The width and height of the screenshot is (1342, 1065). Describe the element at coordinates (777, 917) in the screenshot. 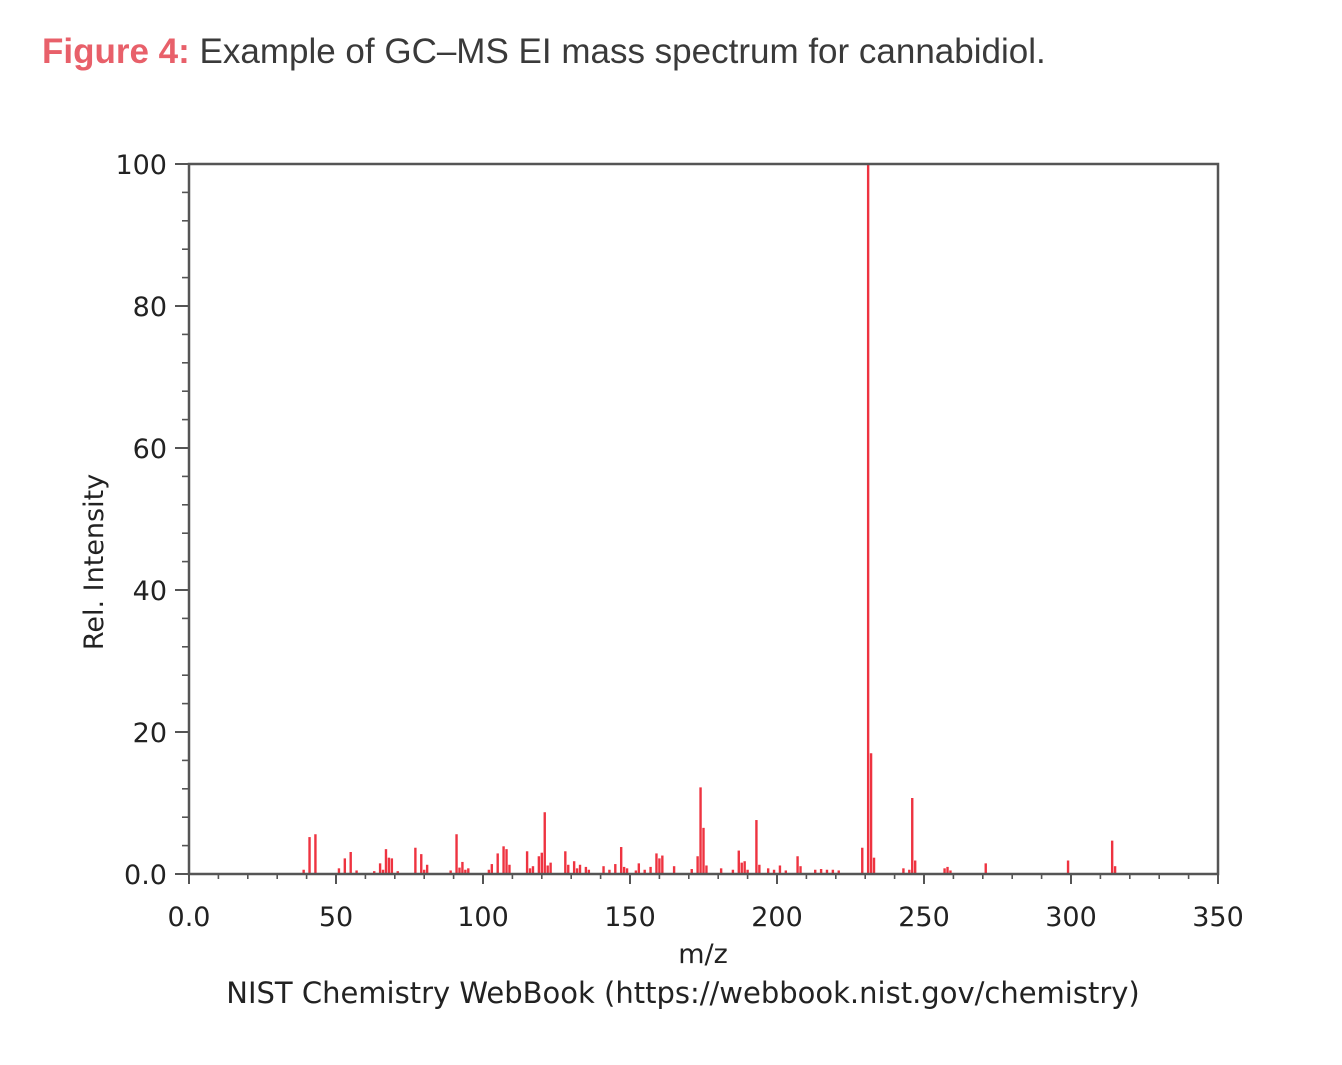

I see `x-tick-label: 200` at that location.